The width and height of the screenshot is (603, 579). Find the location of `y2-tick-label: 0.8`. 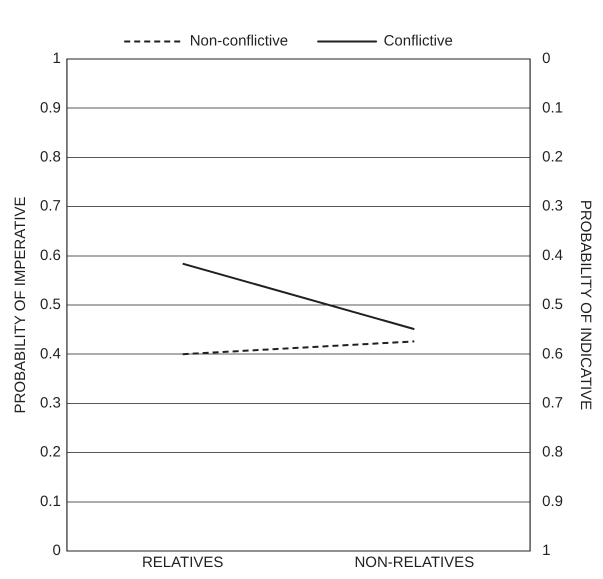

y2-tick-label: 0.8 is located at coordinates (553, 452).